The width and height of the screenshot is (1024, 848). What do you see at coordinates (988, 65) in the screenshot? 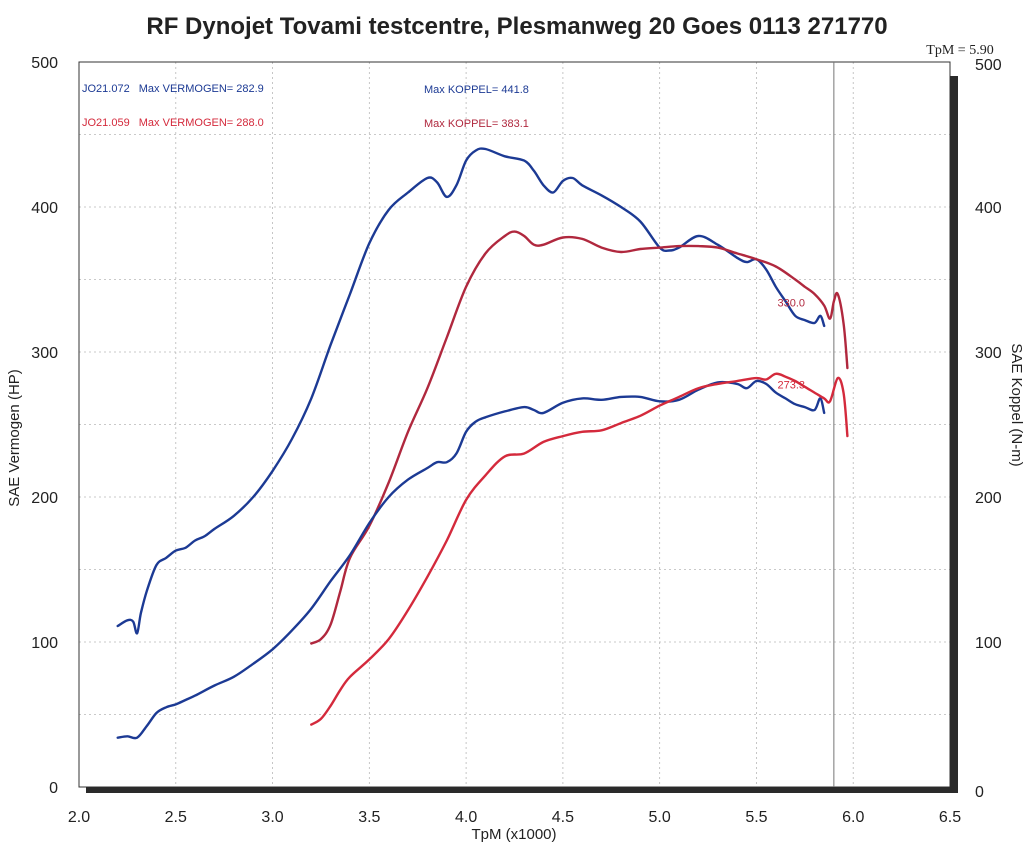
I see `y-right-tick-label: 500` at bounding box center [988, 65].